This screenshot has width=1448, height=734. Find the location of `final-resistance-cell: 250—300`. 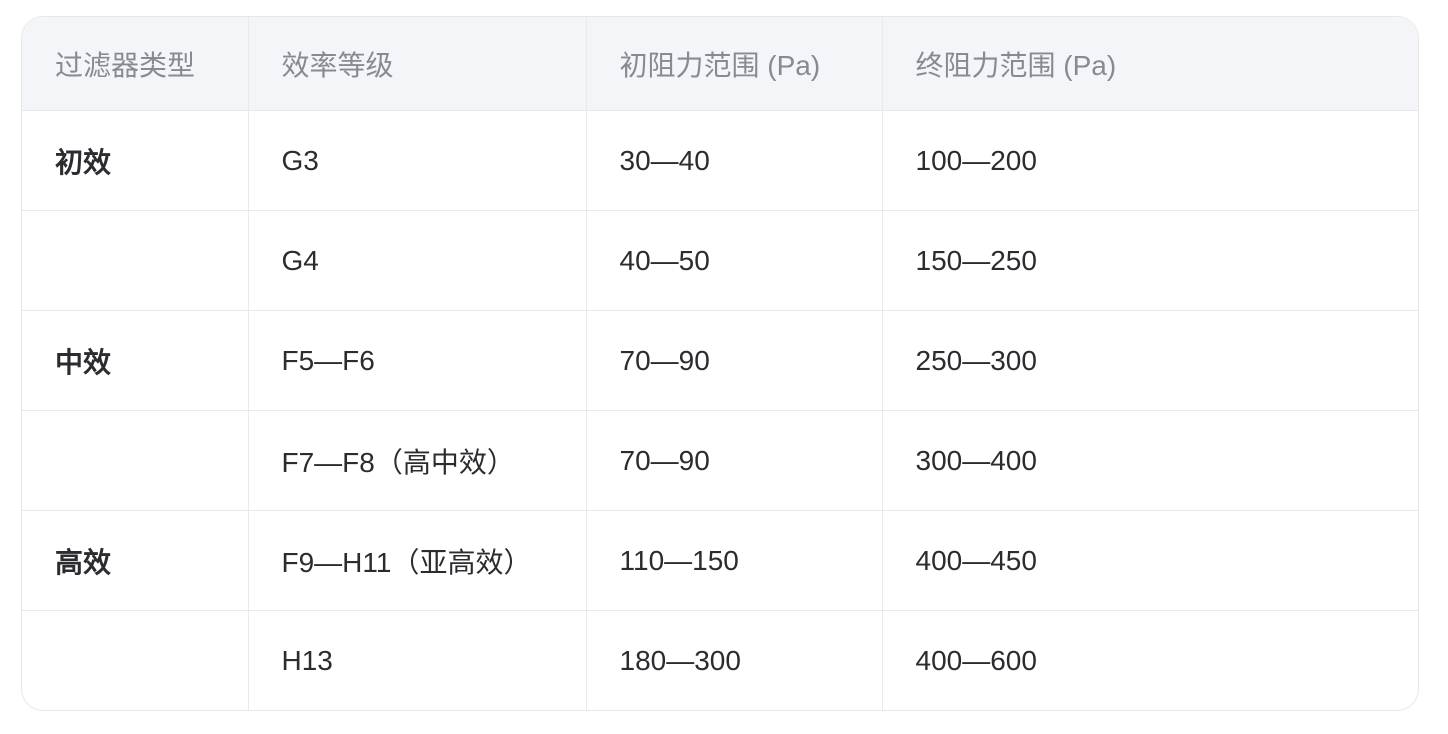

final-resistance-cell: 250—300 is located at coordinates (1150, 360).